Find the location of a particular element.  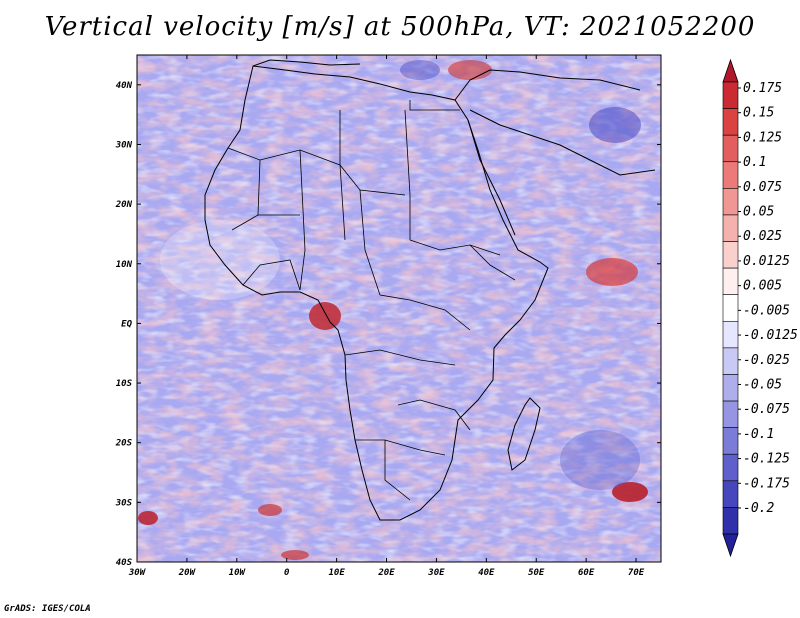

colorbar-label: 0.0125 is located at coordinates (766, 261).